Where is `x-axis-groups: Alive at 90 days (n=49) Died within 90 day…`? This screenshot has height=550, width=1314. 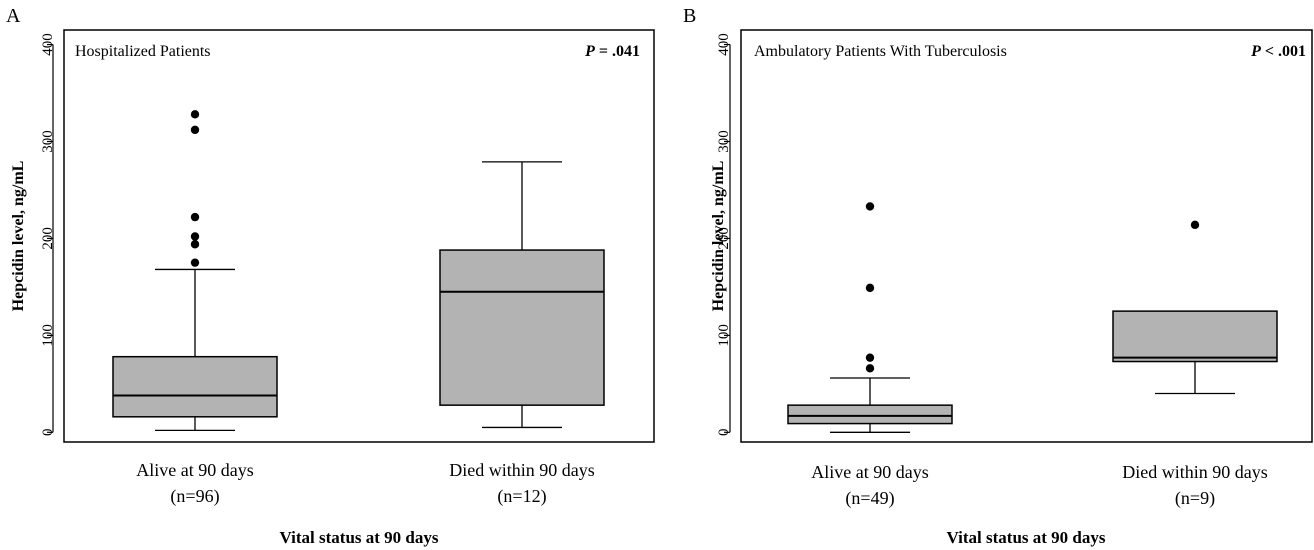
x-axis-groups: Alive at 90 days (n=49) Died within 90 day… is located at coordinates (1039, 485).